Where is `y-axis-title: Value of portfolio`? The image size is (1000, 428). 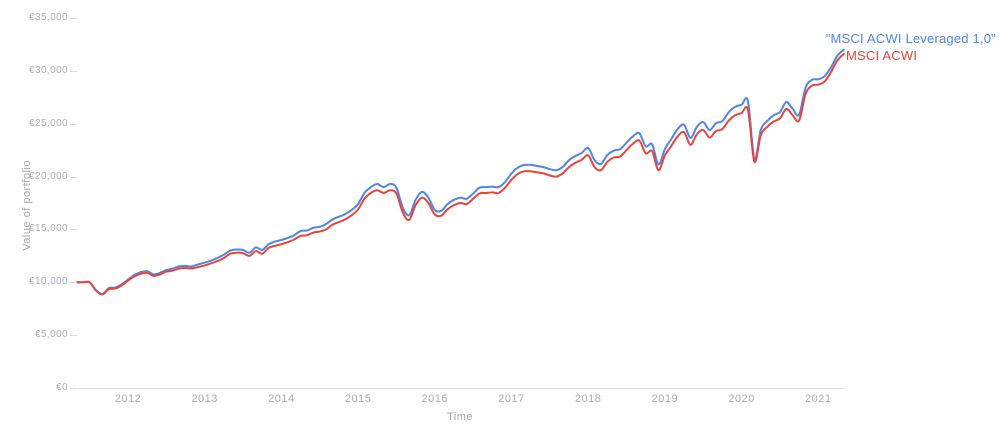 y-axis-title: Value of portfolio is located at coordinates (27, 205).